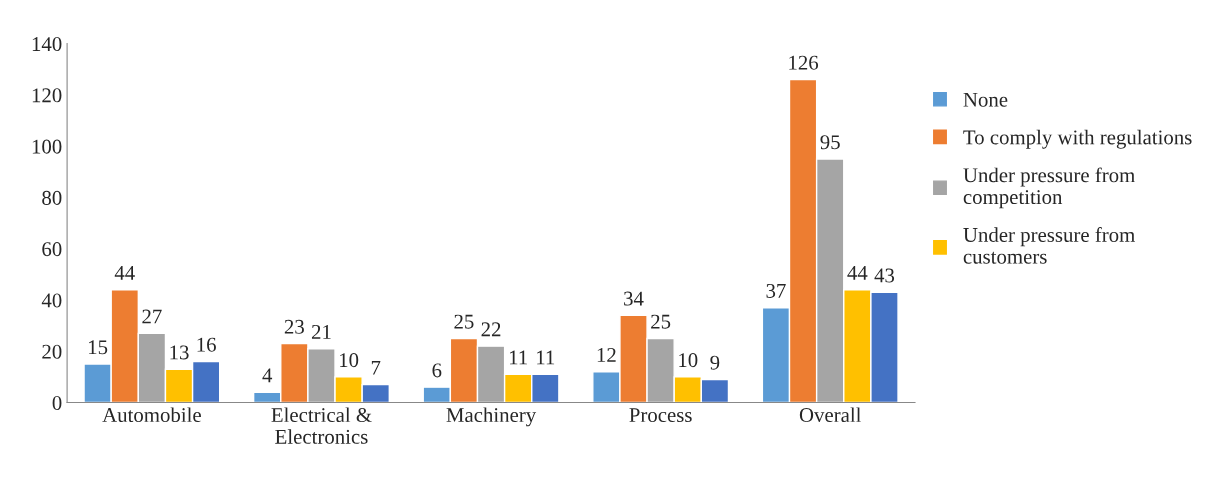 This screenshot has height=485, width=1220. What do you see at coordinates (660, 415) in the screenshot?
I see `x-tick-label: Process` at bounding box center [660, 415].